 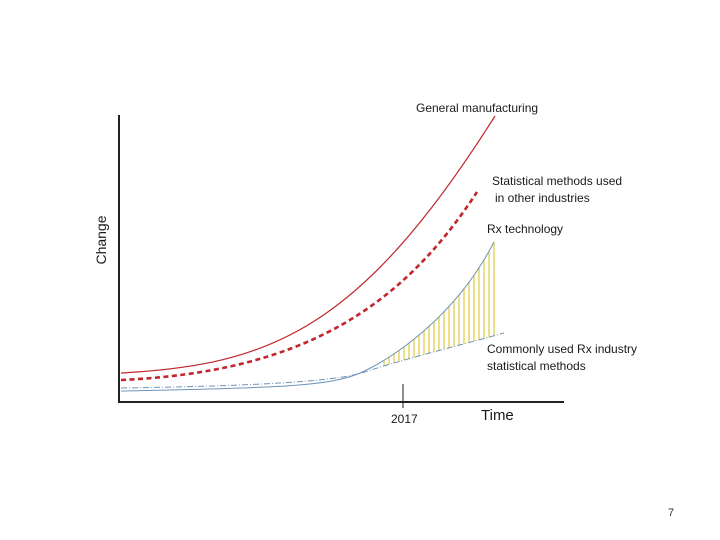 I want to click on y-axis-label: Change, so click(x=101, y=240).